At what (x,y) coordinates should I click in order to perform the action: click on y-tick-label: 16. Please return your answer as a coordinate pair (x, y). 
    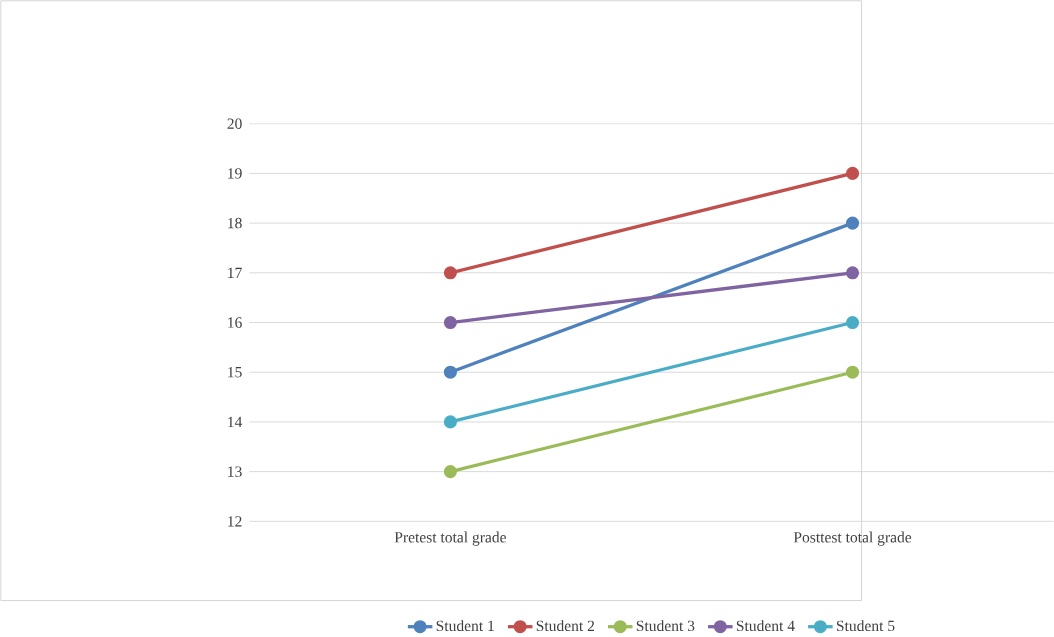
    Looking at the image, I should click on (235, 322).